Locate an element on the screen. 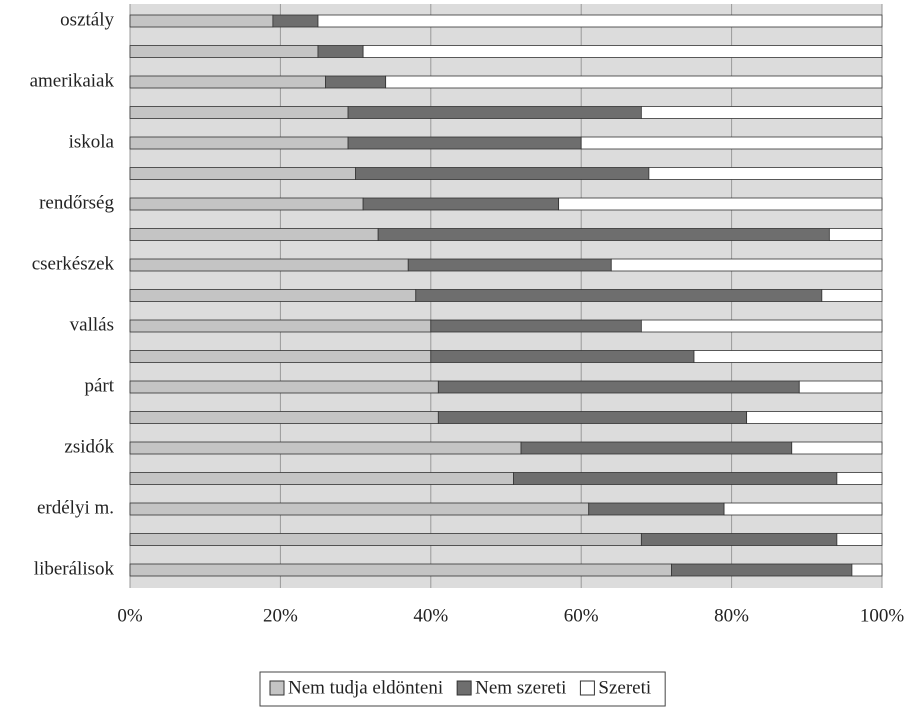 The width and height of the screenshot is (910, 712). x-tick-label: 60% is located at coordinates (581, 615).